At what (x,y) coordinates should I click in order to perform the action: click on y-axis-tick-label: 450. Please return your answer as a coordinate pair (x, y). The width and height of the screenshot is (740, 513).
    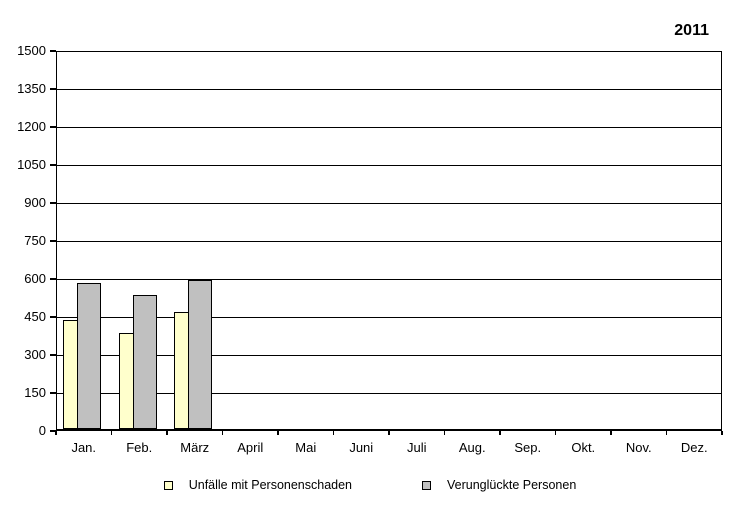
    Looking at the image, I should click on (35, 316).